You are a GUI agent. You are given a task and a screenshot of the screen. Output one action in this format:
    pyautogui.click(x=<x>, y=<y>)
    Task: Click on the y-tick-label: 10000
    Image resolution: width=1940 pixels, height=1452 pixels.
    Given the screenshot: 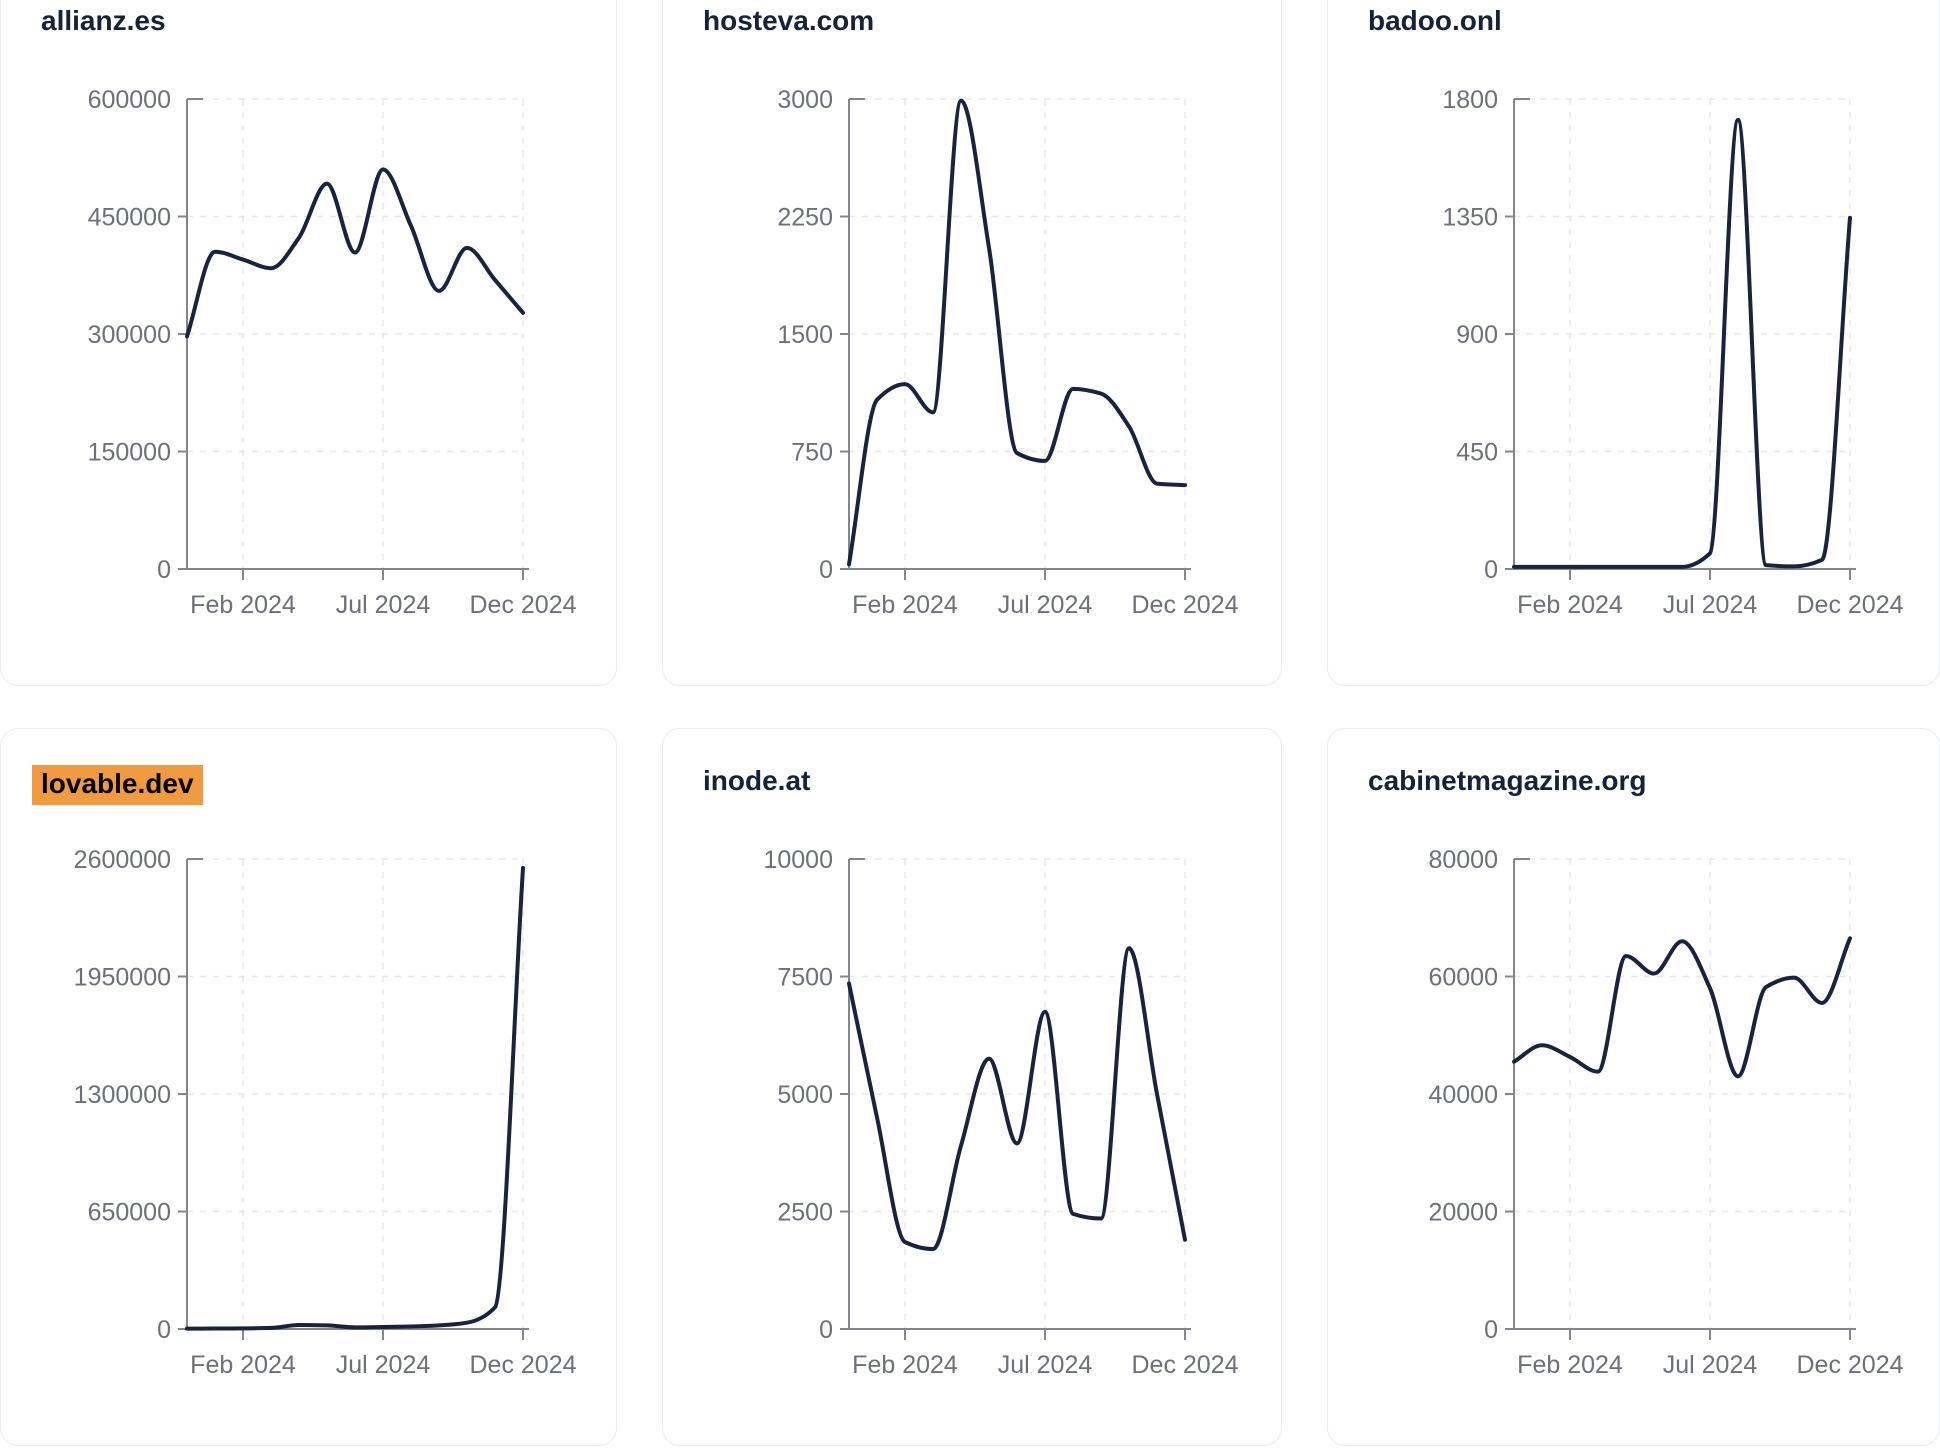 What is the action you would take?
    pyautogui.click(x=798, y=860)
    